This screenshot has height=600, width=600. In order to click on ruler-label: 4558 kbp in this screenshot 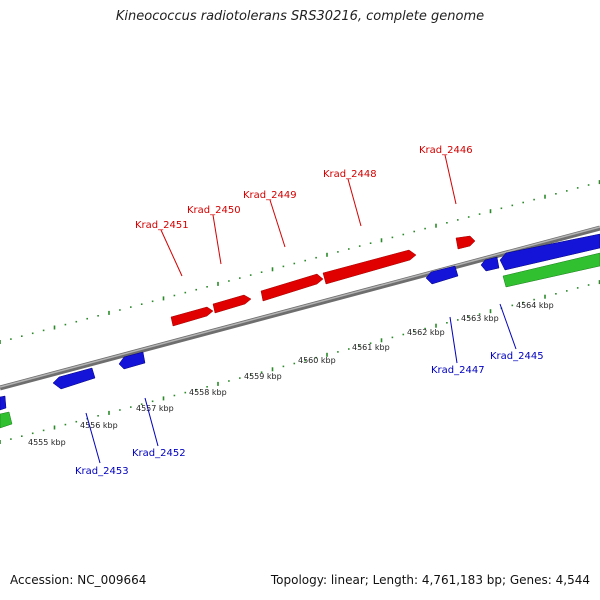, I will do `click(208, 392)`.